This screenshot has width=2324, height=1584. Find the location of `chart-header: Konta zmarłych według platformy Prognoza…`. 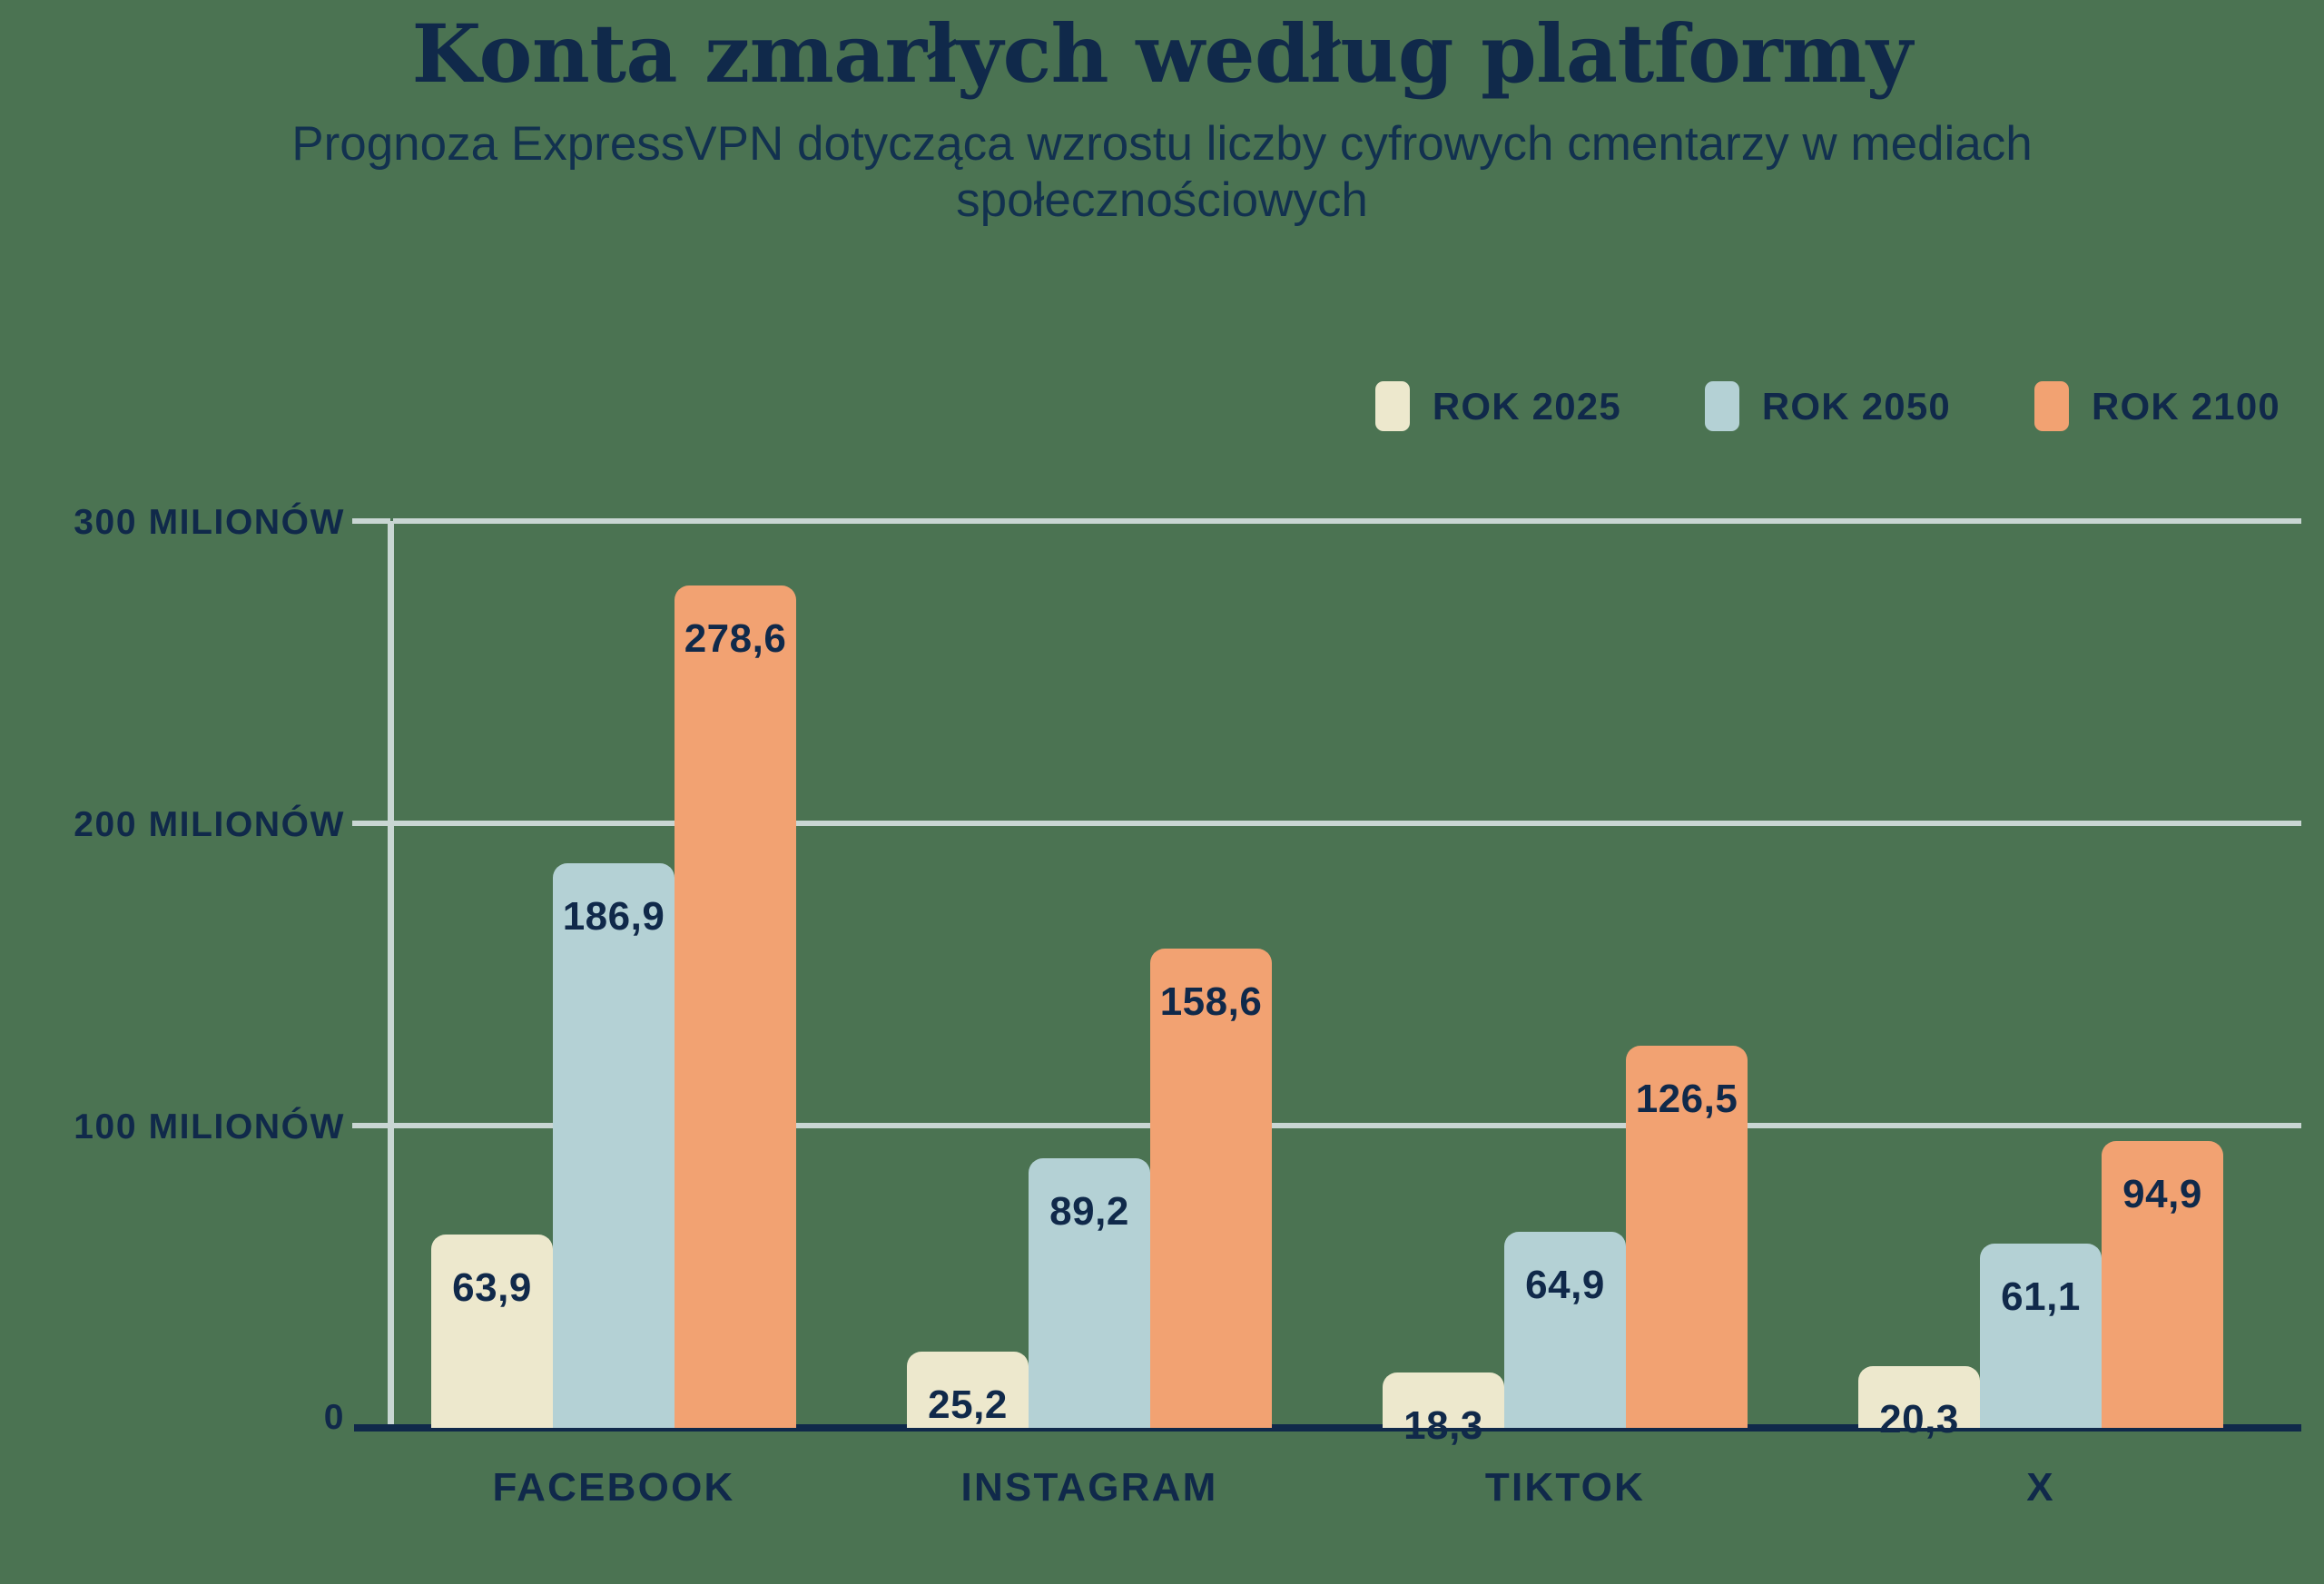

chart-header: Konta zmarłych według platformy Prognoza… is located at coordinates (1162, 115).